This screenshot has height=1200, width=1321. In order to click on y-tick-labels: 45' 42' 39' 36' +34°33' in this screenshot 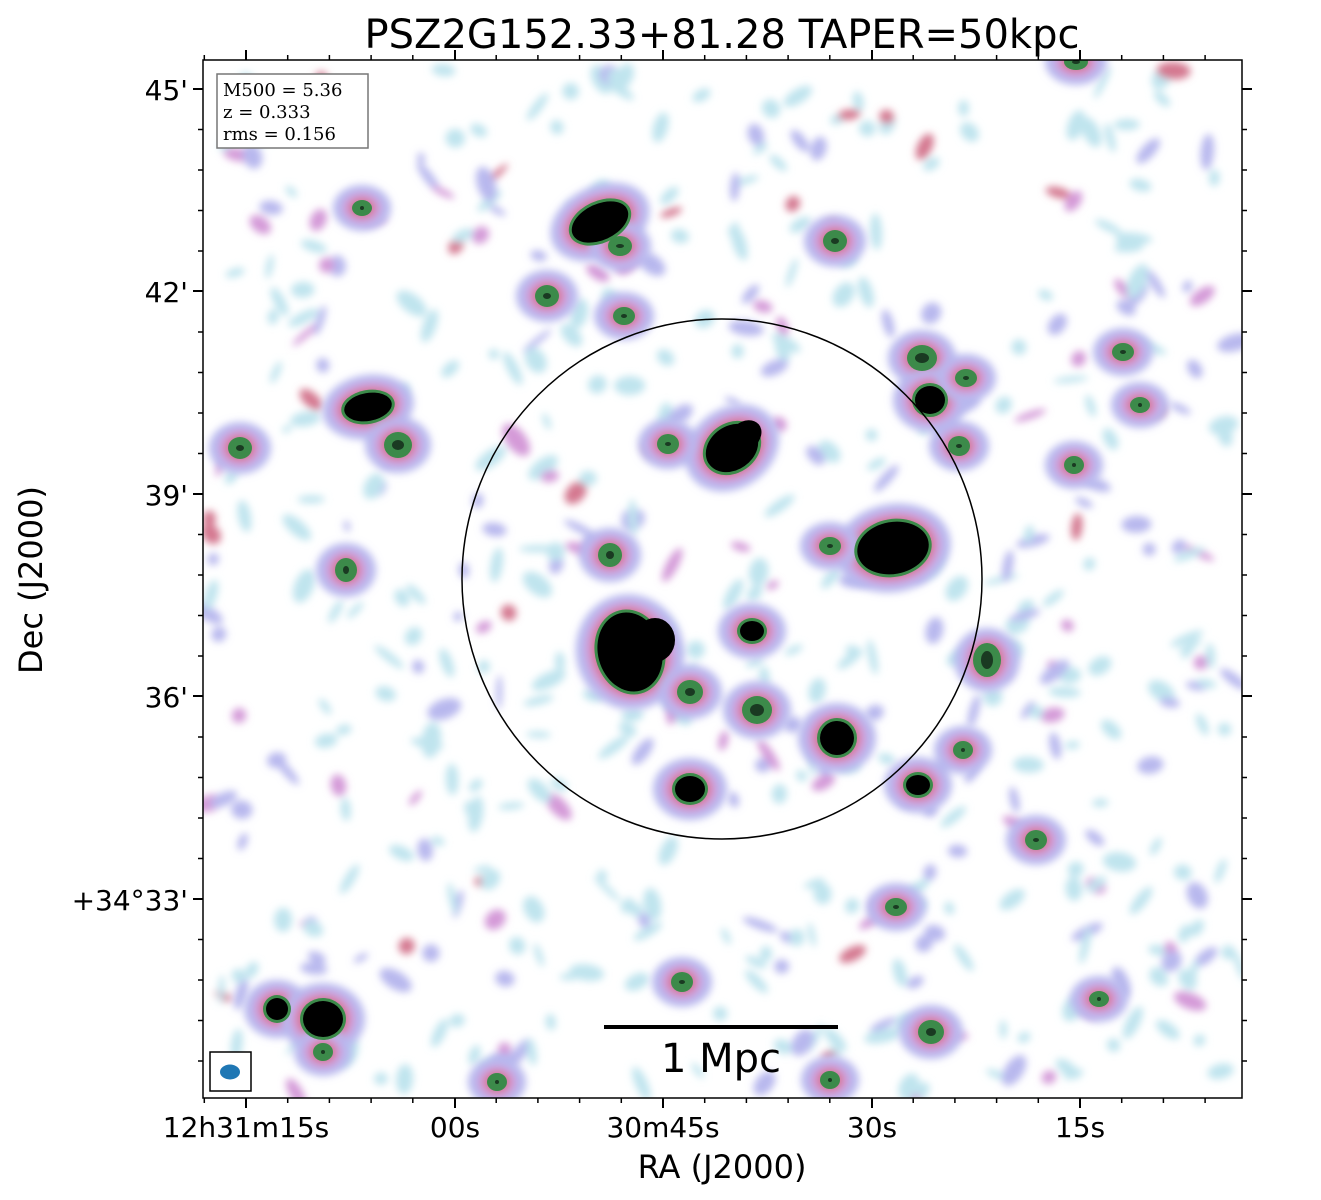, I will do `click(130, 495)`.